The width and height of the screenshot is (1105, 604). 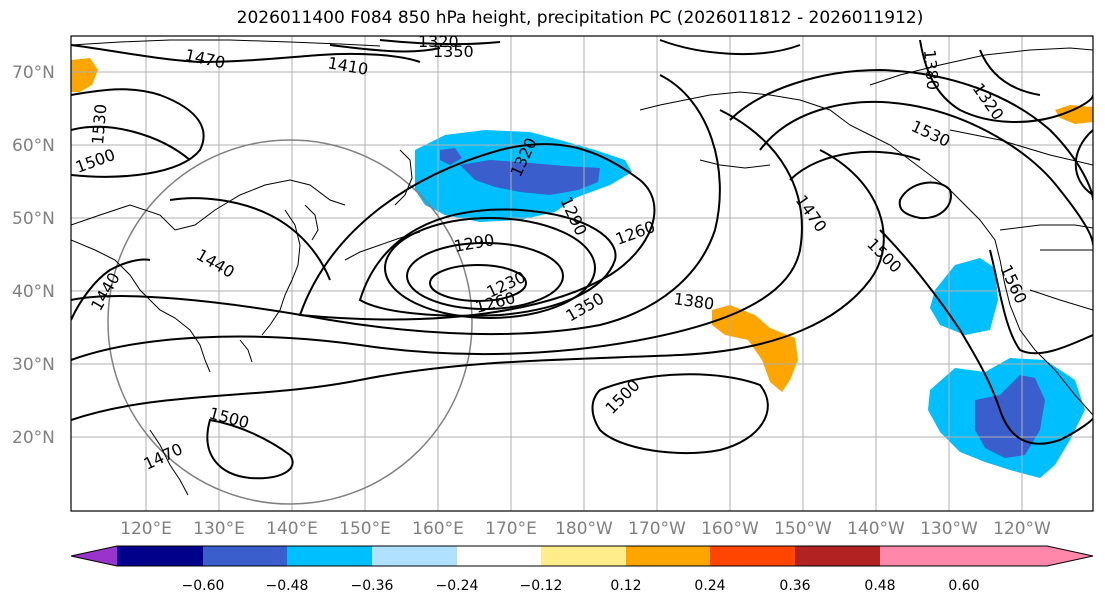 I want to click on lat-label: 40°N, so click(x=33, y=292).